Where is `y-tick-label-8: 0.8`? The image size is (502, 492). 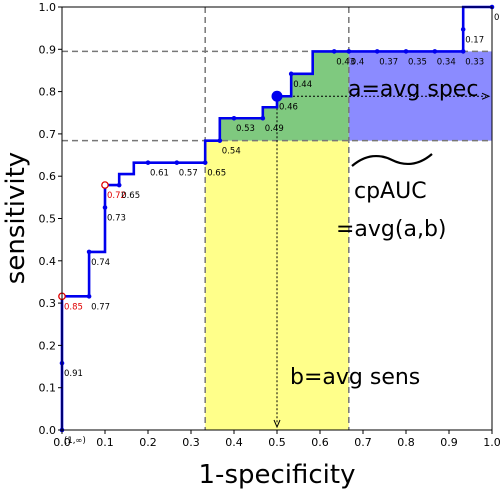 y-tick-label-8: 0.8 is located at coordinates (48, 92).